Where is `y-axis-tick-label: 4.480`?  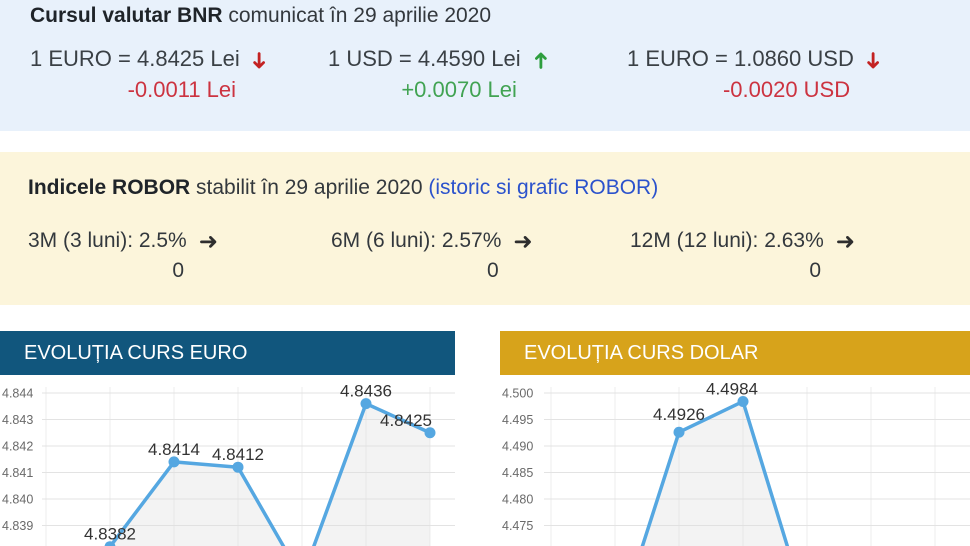 y-axis-tick-label: 4.480 is located at coordinates (517, 500).